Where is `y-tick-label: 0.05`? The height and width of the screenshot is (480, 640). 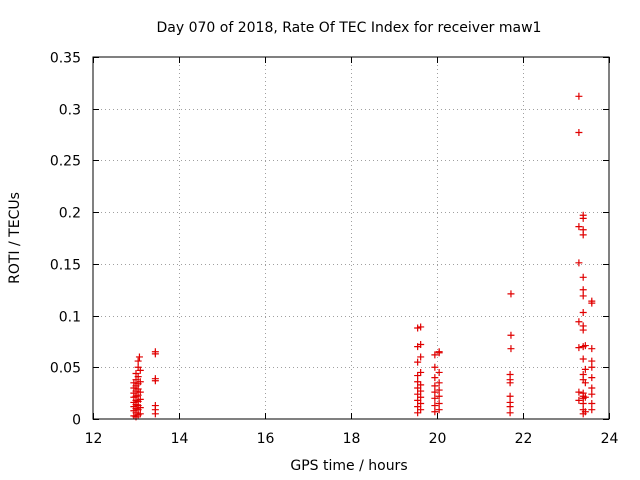
y-tick-label: 0.05 is located at coordinates (65, 369).